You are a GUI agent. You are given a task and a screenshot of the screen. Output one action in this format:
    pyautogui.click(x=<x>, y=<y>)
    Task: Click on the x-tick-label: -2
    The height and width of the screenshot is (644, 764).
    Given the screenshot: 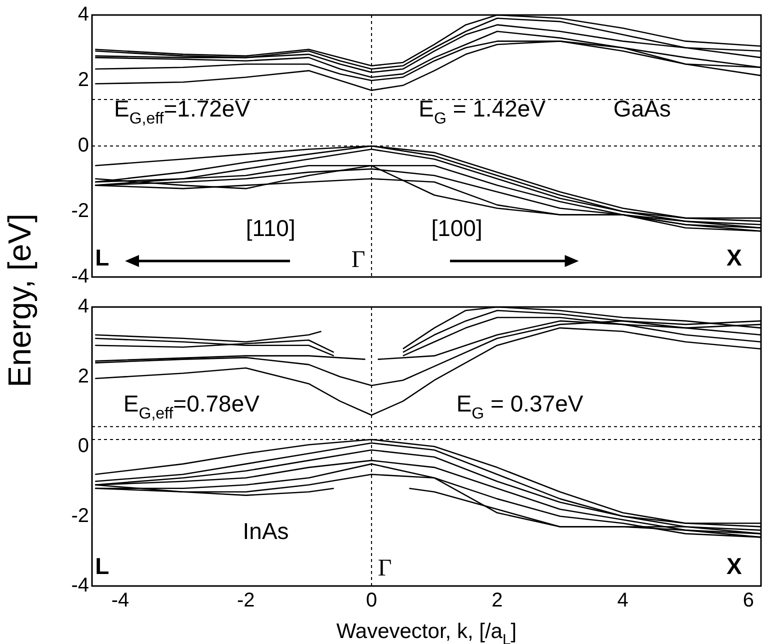 What is the action you would take?
    pyautogui.click(x=246, y=601)
    